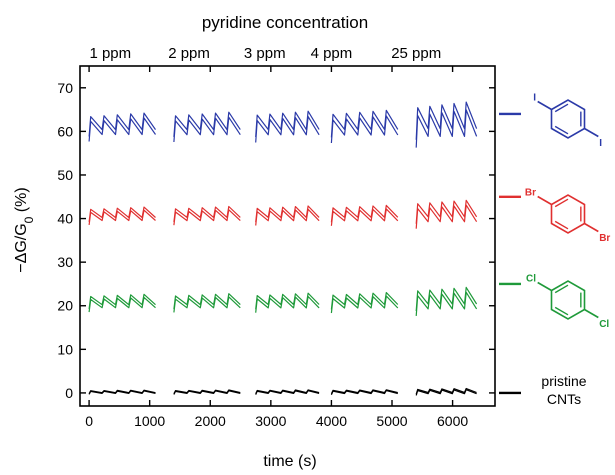 The image size is (615, 475). What do you see at coordinates (600, 143) in the screenshot?
I see `substituent-label-bottom: I` at bounding box center [600, 143].